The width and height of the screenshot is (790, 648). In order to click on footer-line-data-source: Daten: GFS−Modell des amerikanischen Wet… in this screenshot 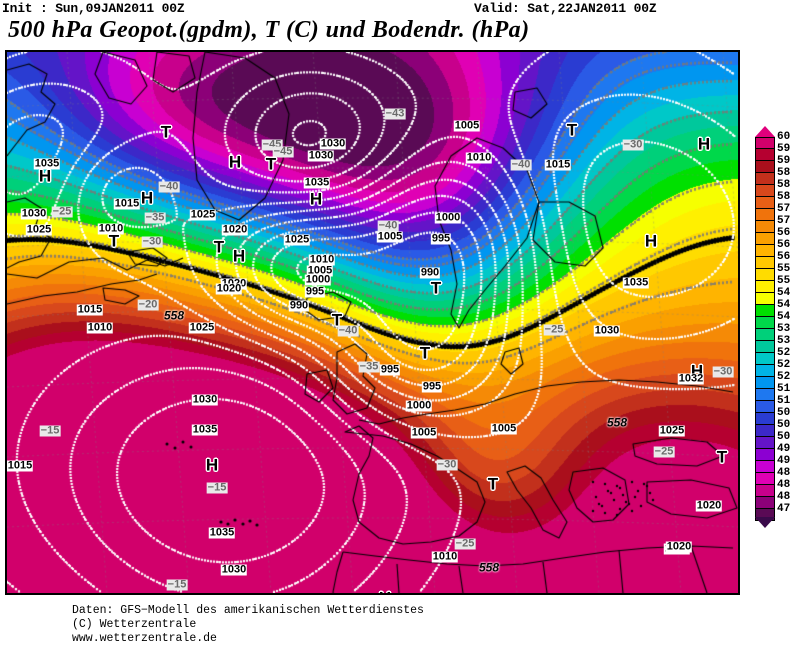, I will do `click(248, 610)`.